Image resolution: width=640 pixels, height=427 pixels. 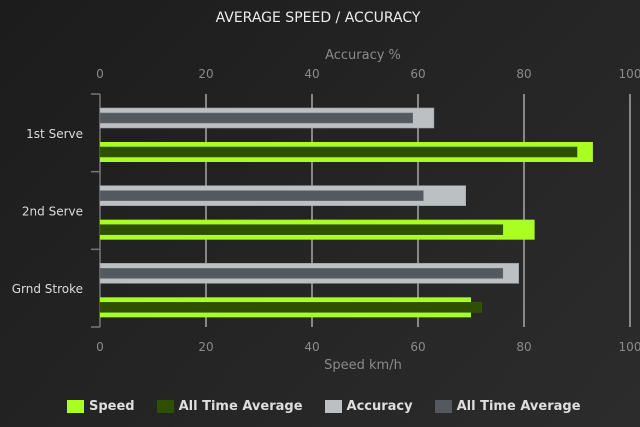 What do you see at coordinates (417, 347) in the screenshot?
I see `bottom-tick-label: 60` at bounding box center [417, 347].